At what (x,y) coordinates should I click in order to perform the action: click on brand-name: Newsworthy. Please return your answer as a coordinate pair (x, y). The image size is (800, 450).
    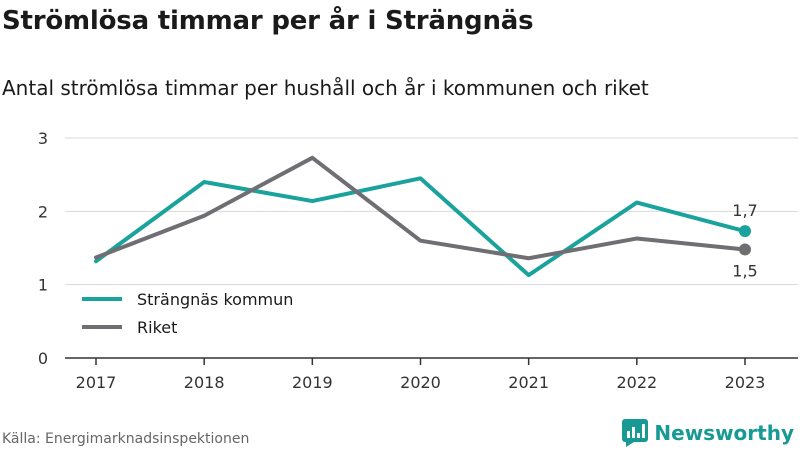
    Looking at the image, I should click on (724, 433).